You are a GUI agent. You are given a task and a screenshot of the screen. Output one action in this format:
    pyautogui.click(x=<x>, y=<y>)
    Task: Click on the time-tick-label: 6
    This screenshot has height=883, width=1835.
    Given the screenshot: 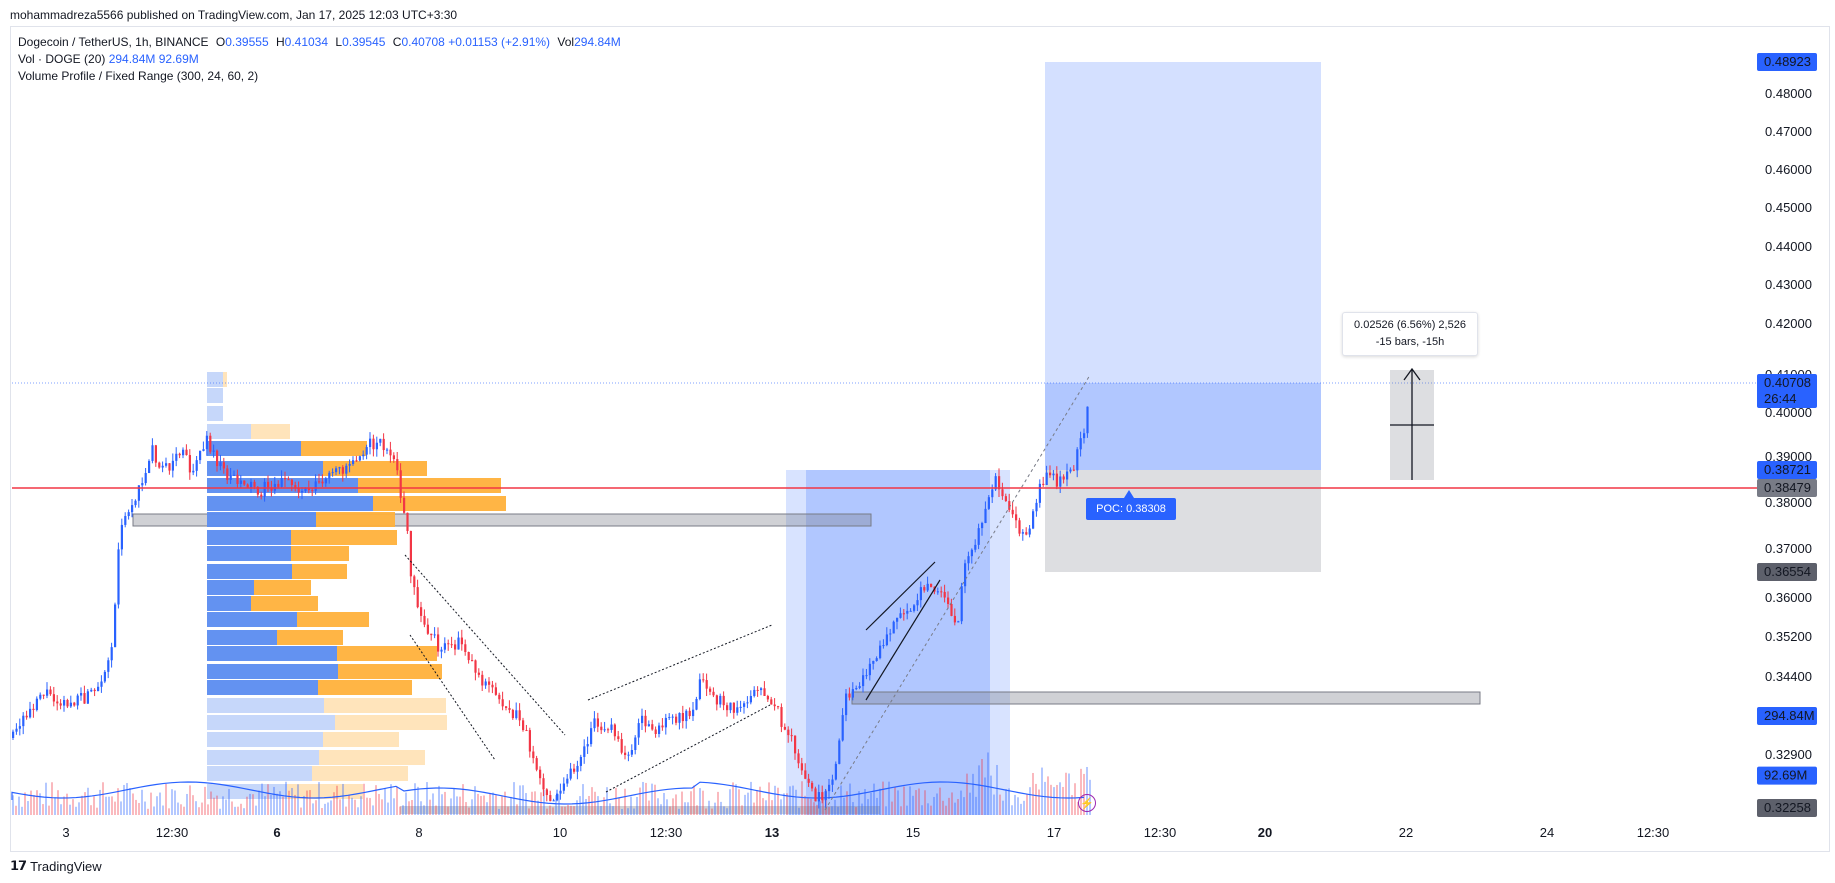 What is the action you would take?
    pyautogui.click(x=276, y=832)
    